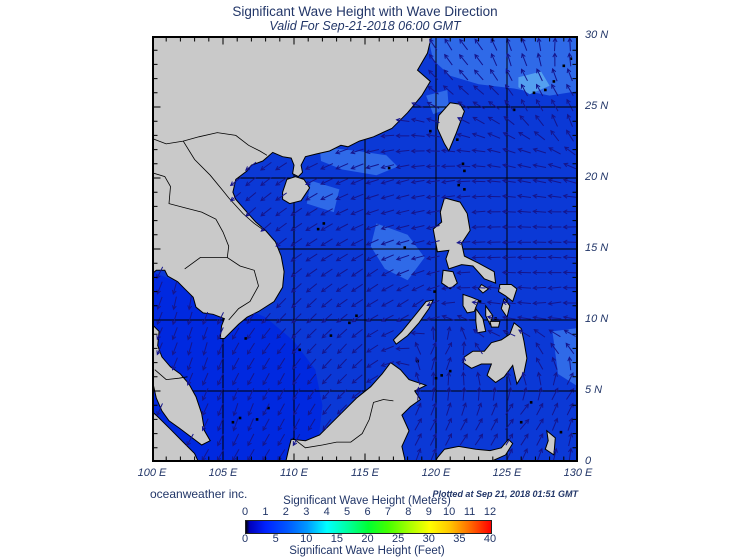 Image resolution: width=755 pixels, height=560 pixels. What do you see at coordinates (507, 473) in the screenshot?
I see `lon-tick-label: 125 E` at bounding box center [507, 473].